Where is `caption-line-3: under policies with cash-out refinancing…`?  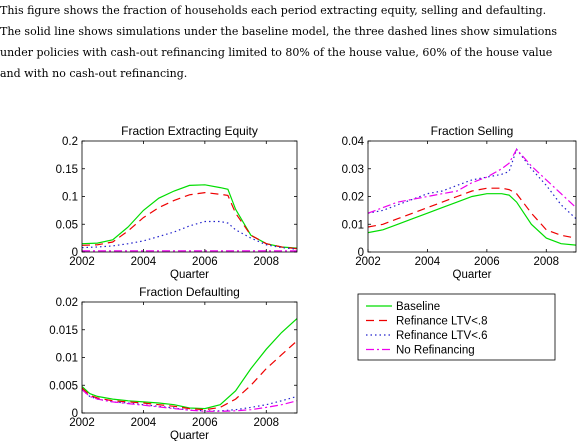
caption-line-3: under policies with cash-out refinancing… is located at coordinates (276, 52).